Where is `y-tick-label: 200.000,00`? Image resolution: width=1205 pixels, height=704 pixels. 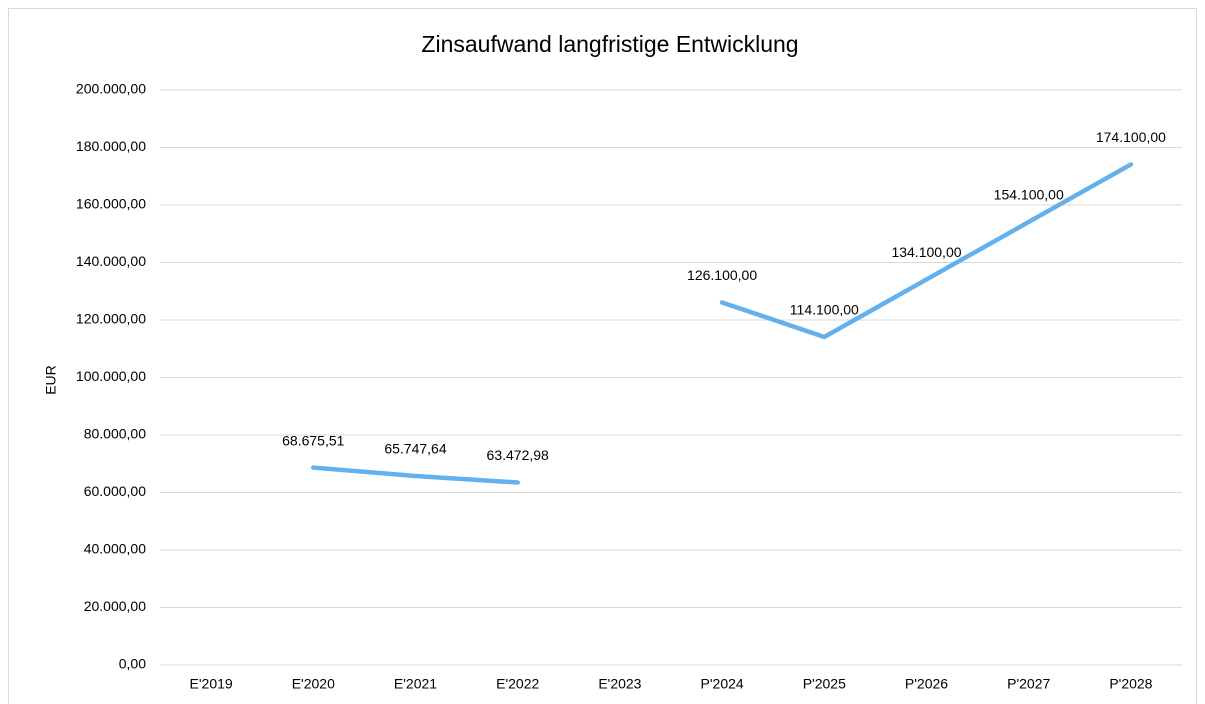
y-tick-label: 200.000,00 is located at coordinates (111, 89).